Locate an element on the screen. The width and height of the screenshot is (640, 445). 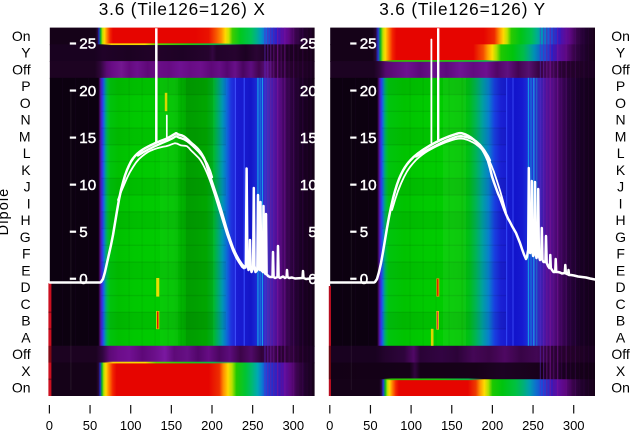
svg-text: 3.6 (Tile126=126) X is located at coordinates (182, 9).